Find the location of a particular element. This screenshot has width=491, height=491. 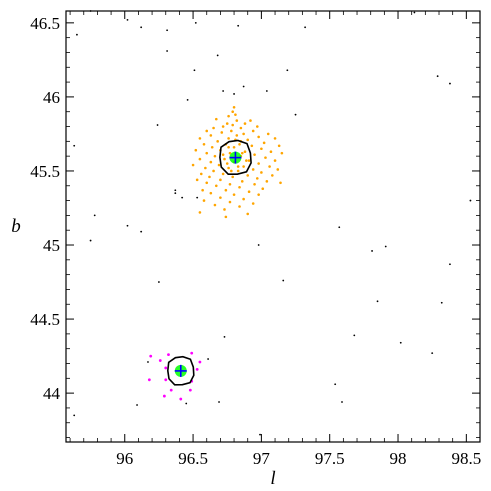

y-tick-label: 45.5 is located at coordinates (45, 171).